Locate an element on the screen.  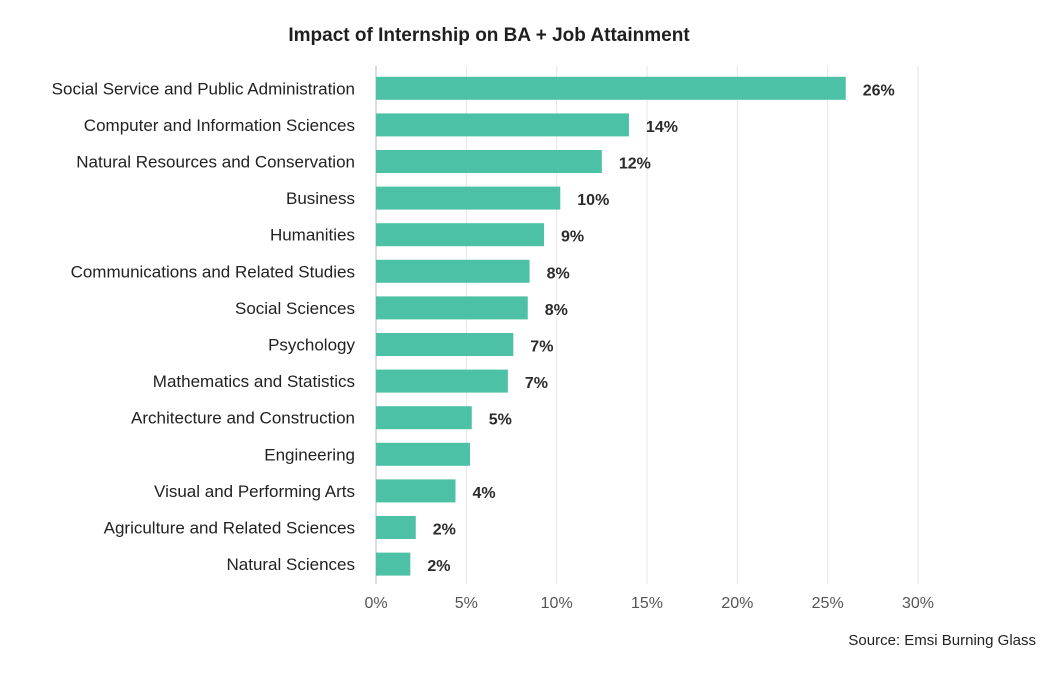
category-label: Engineering is located at coordinates (309, 454).